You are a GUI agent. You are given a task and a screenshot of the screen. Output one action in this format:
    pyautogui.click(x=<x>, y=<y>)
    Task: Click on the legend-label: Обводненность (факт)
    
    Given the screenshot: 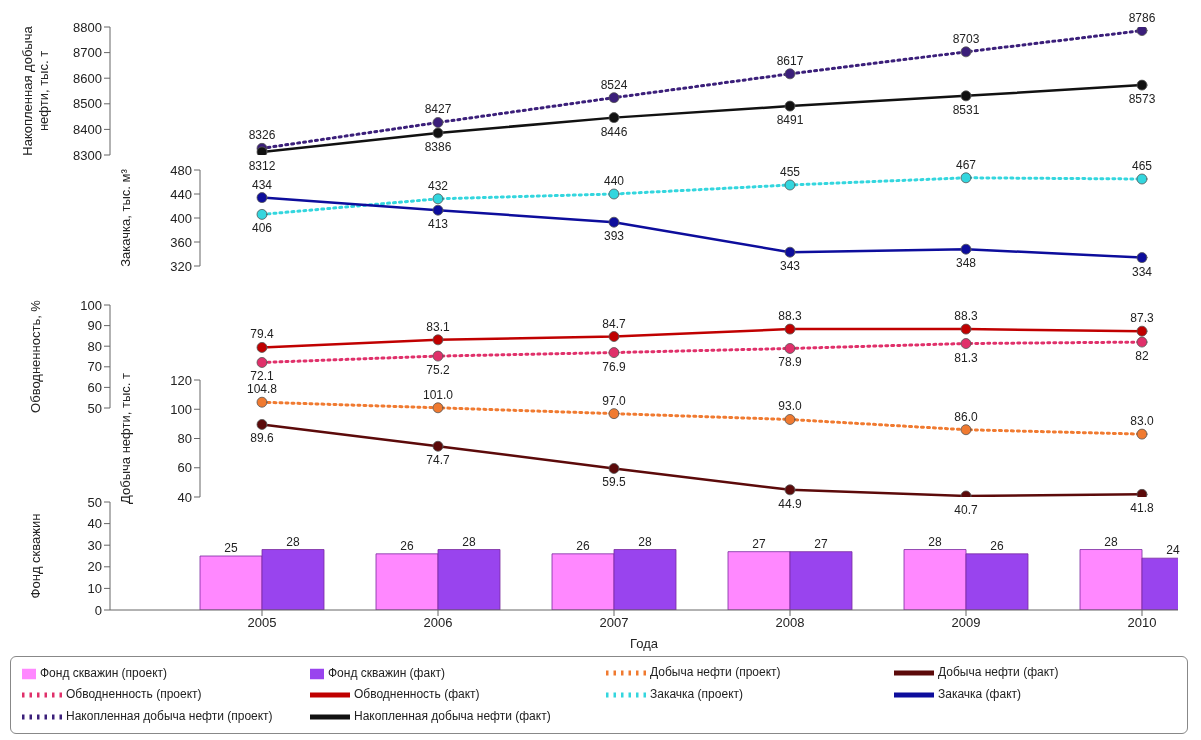 What is the action you would take?
    pyautogui.click(x=417, y=695)
    